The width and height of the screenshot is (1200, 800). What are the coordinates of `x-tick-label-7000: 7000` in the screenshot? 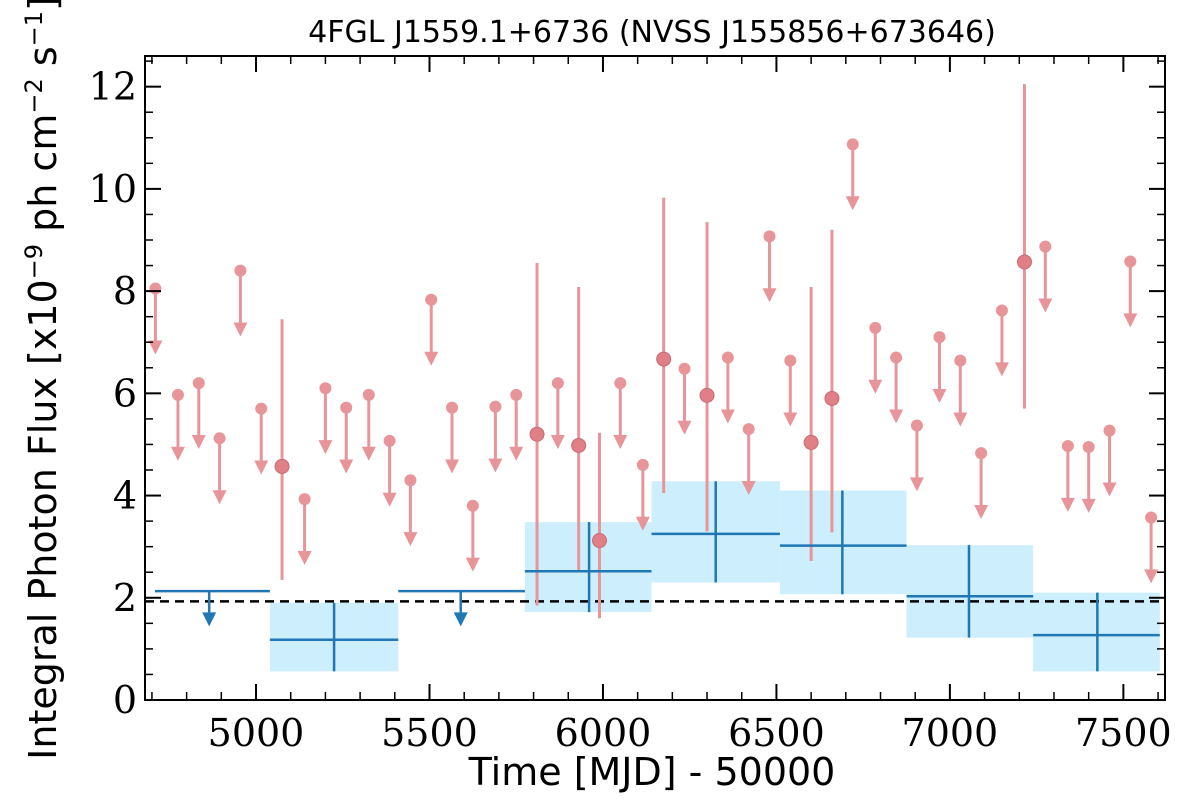 It's located at (950, 733).